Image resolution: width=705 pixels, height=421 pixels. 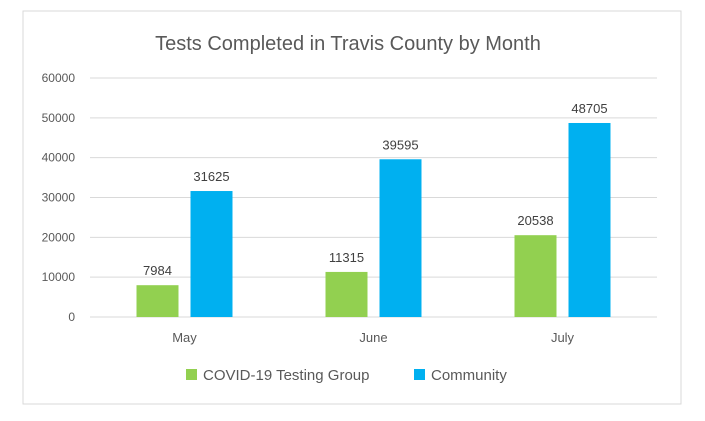 What do you see at coordinates (157, 301) in the screenshot?
I see `bar-covid-testing-group-may` at bounding box center [157, 301].